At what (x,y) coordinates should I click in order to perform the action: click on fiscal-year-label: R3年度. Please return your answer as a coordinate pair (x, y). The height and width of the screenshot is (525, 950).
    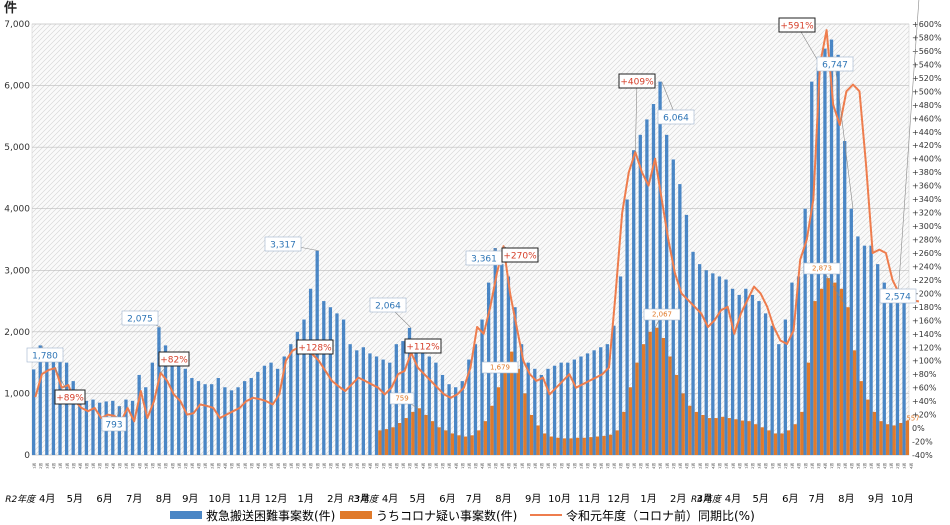
    Looking at the image, I should click on (364, 499).